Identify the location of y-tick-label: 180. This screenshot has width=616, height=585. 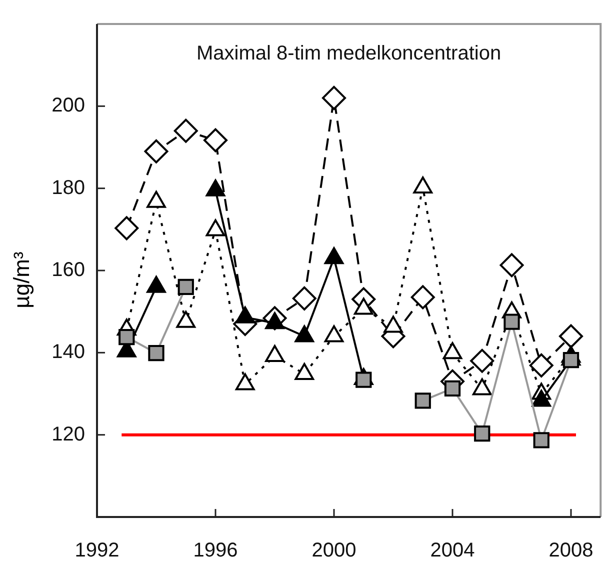
(68, 187).